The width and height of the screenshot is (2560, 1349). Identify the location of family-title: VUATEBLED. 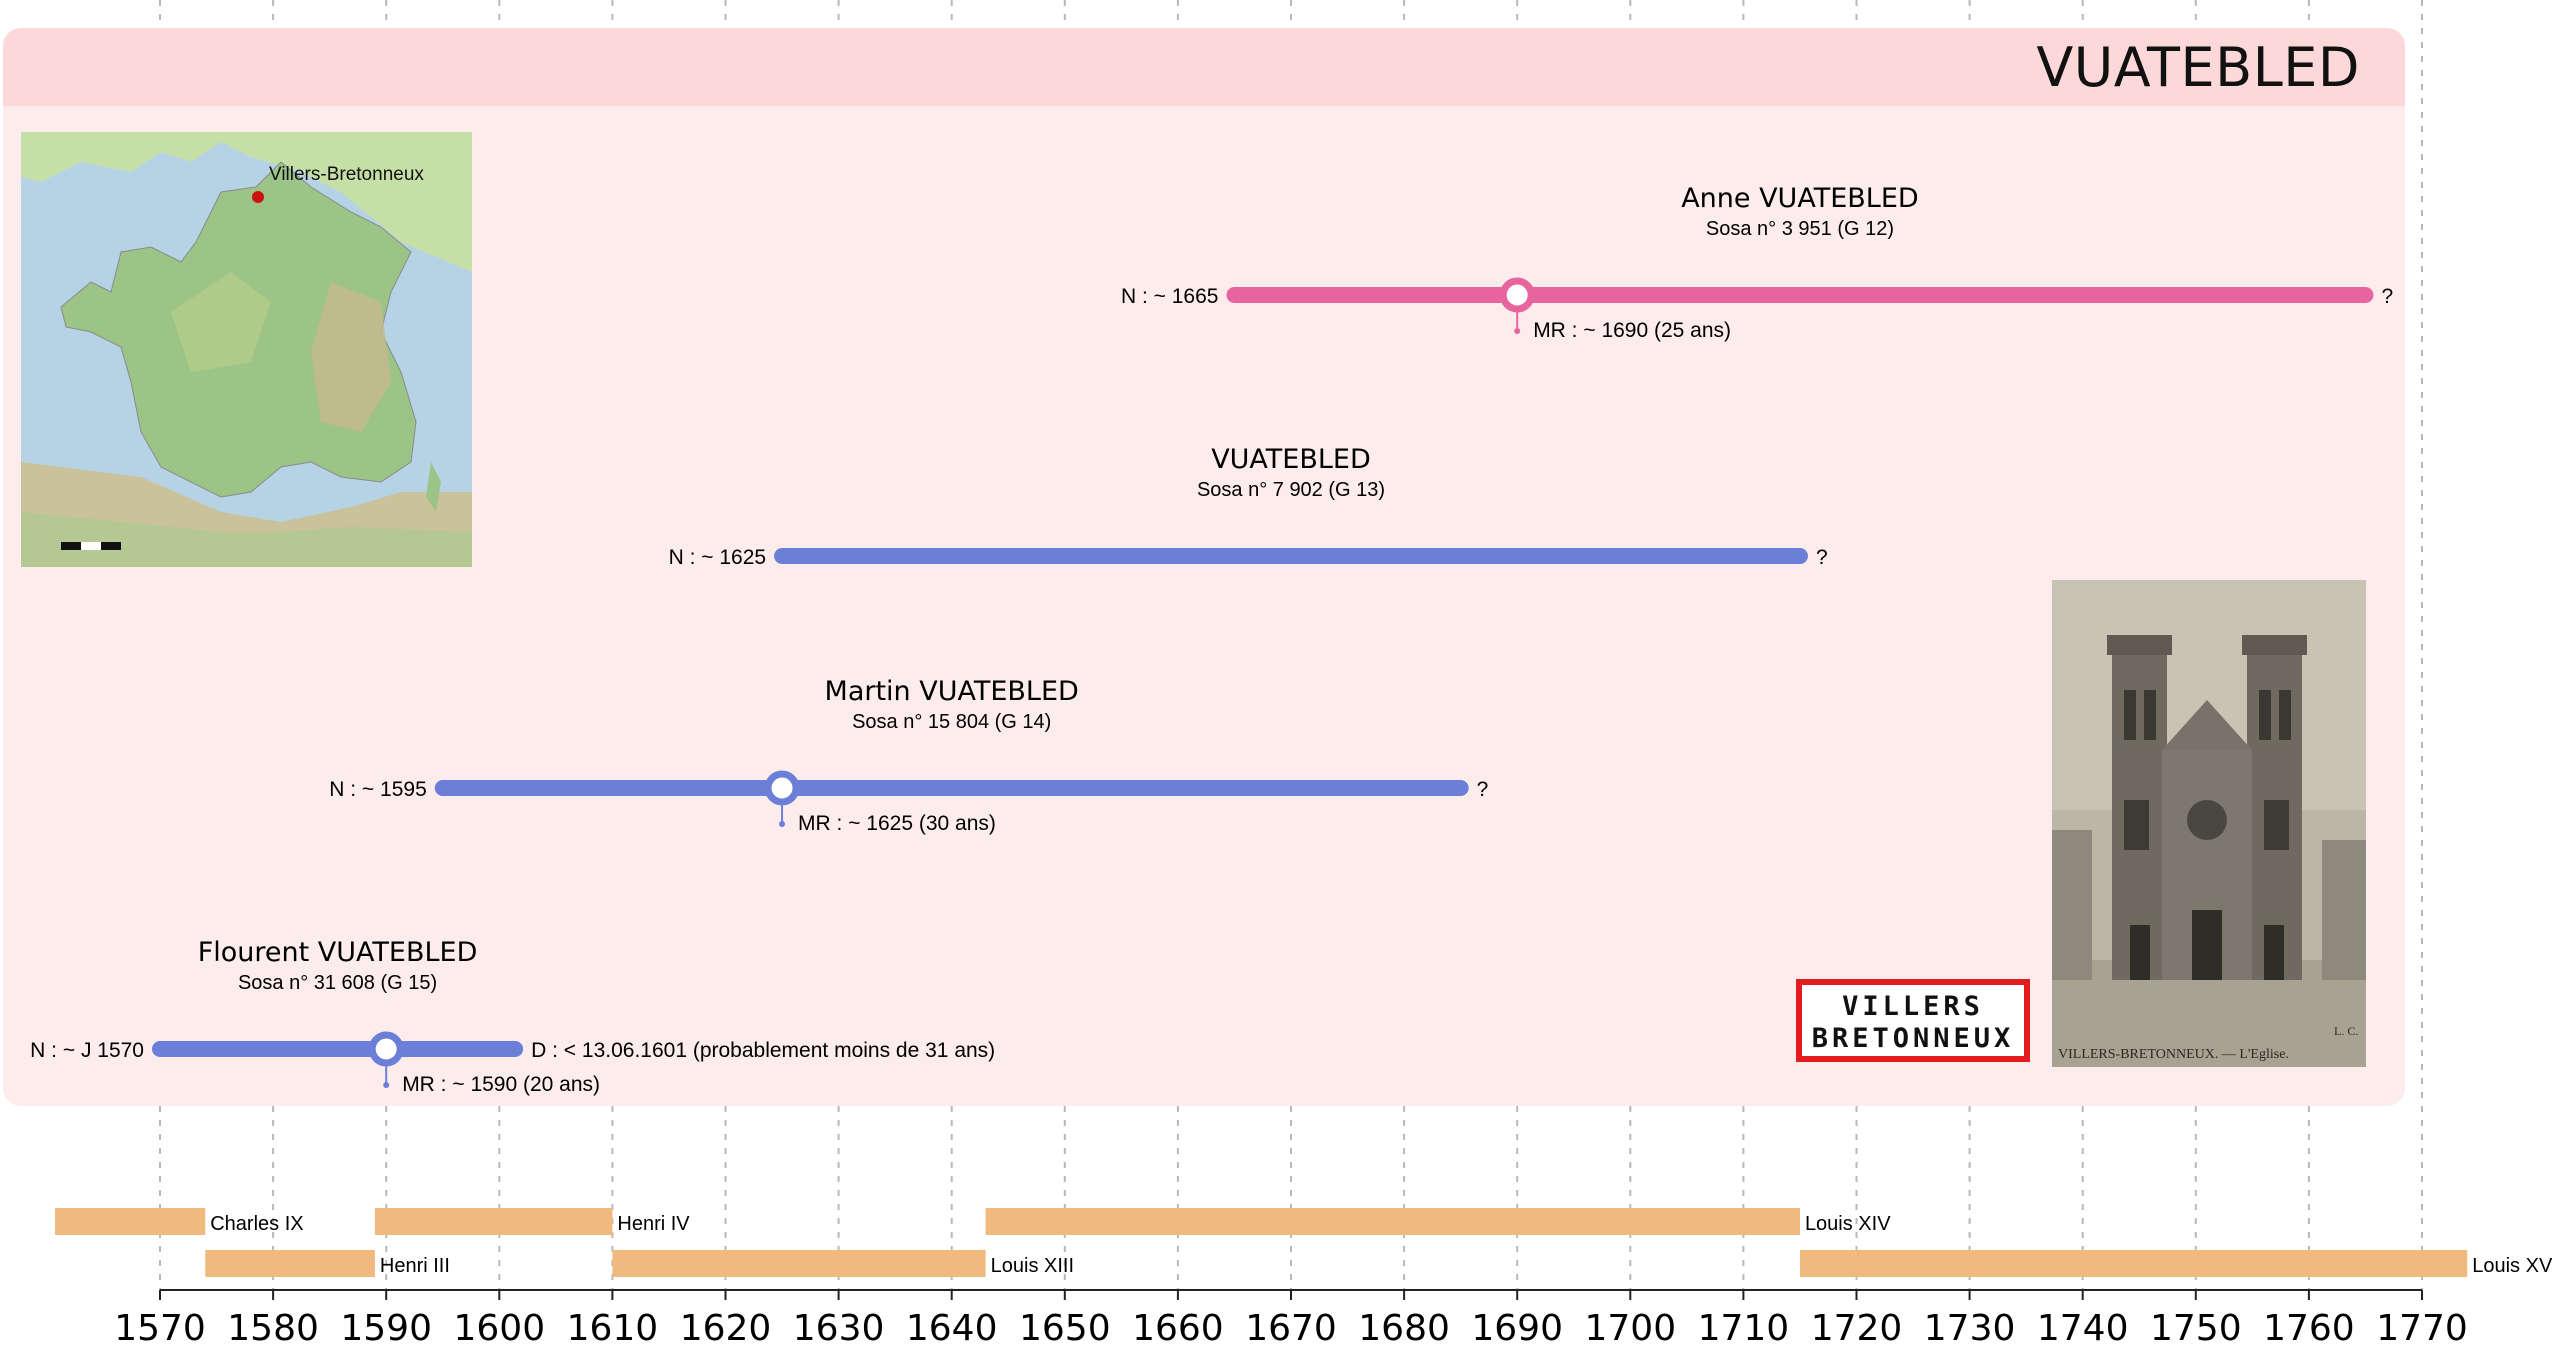
(2198, 67).